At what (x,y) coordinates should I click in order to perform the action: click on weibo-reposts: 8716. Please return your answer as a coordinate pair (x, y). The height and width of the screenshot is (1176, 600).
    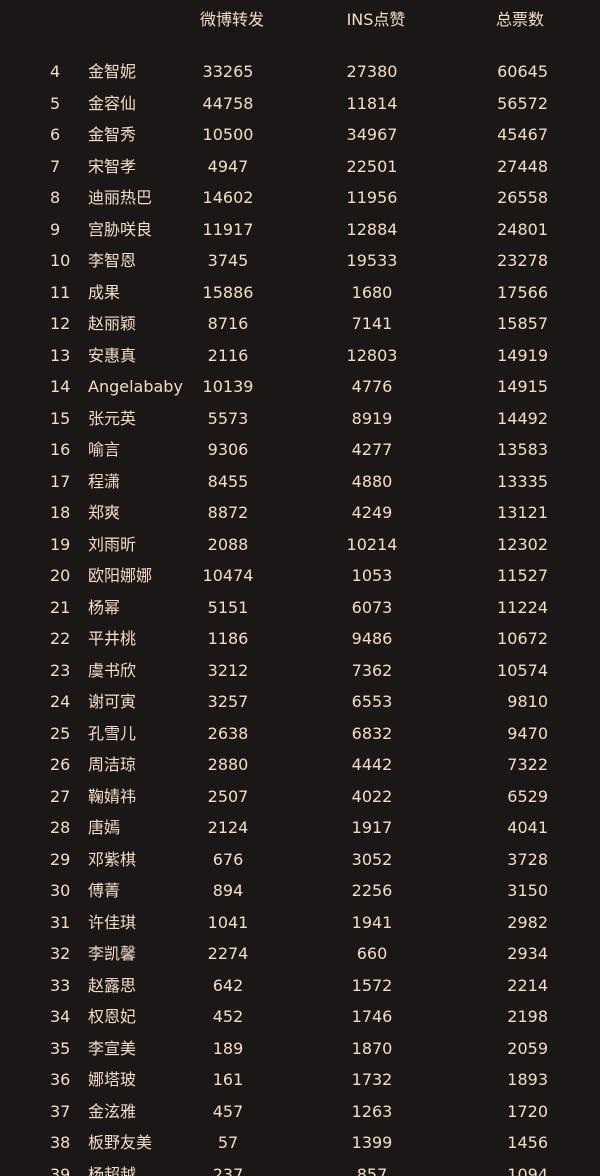
    Looking at the image, I should click on (228, 323).